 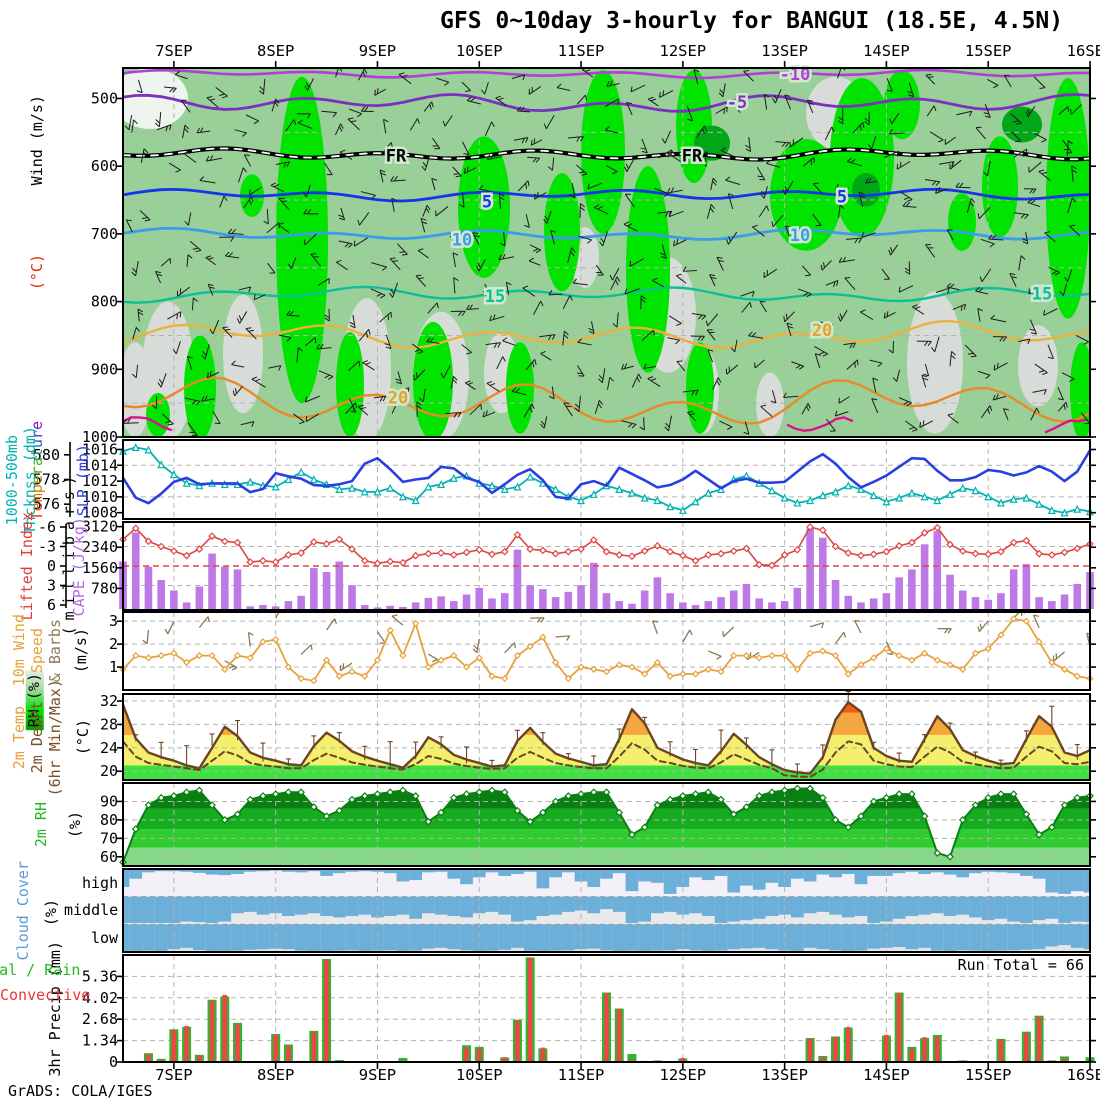 I want to click on svg-text: 500, so click(x=104, y=98).